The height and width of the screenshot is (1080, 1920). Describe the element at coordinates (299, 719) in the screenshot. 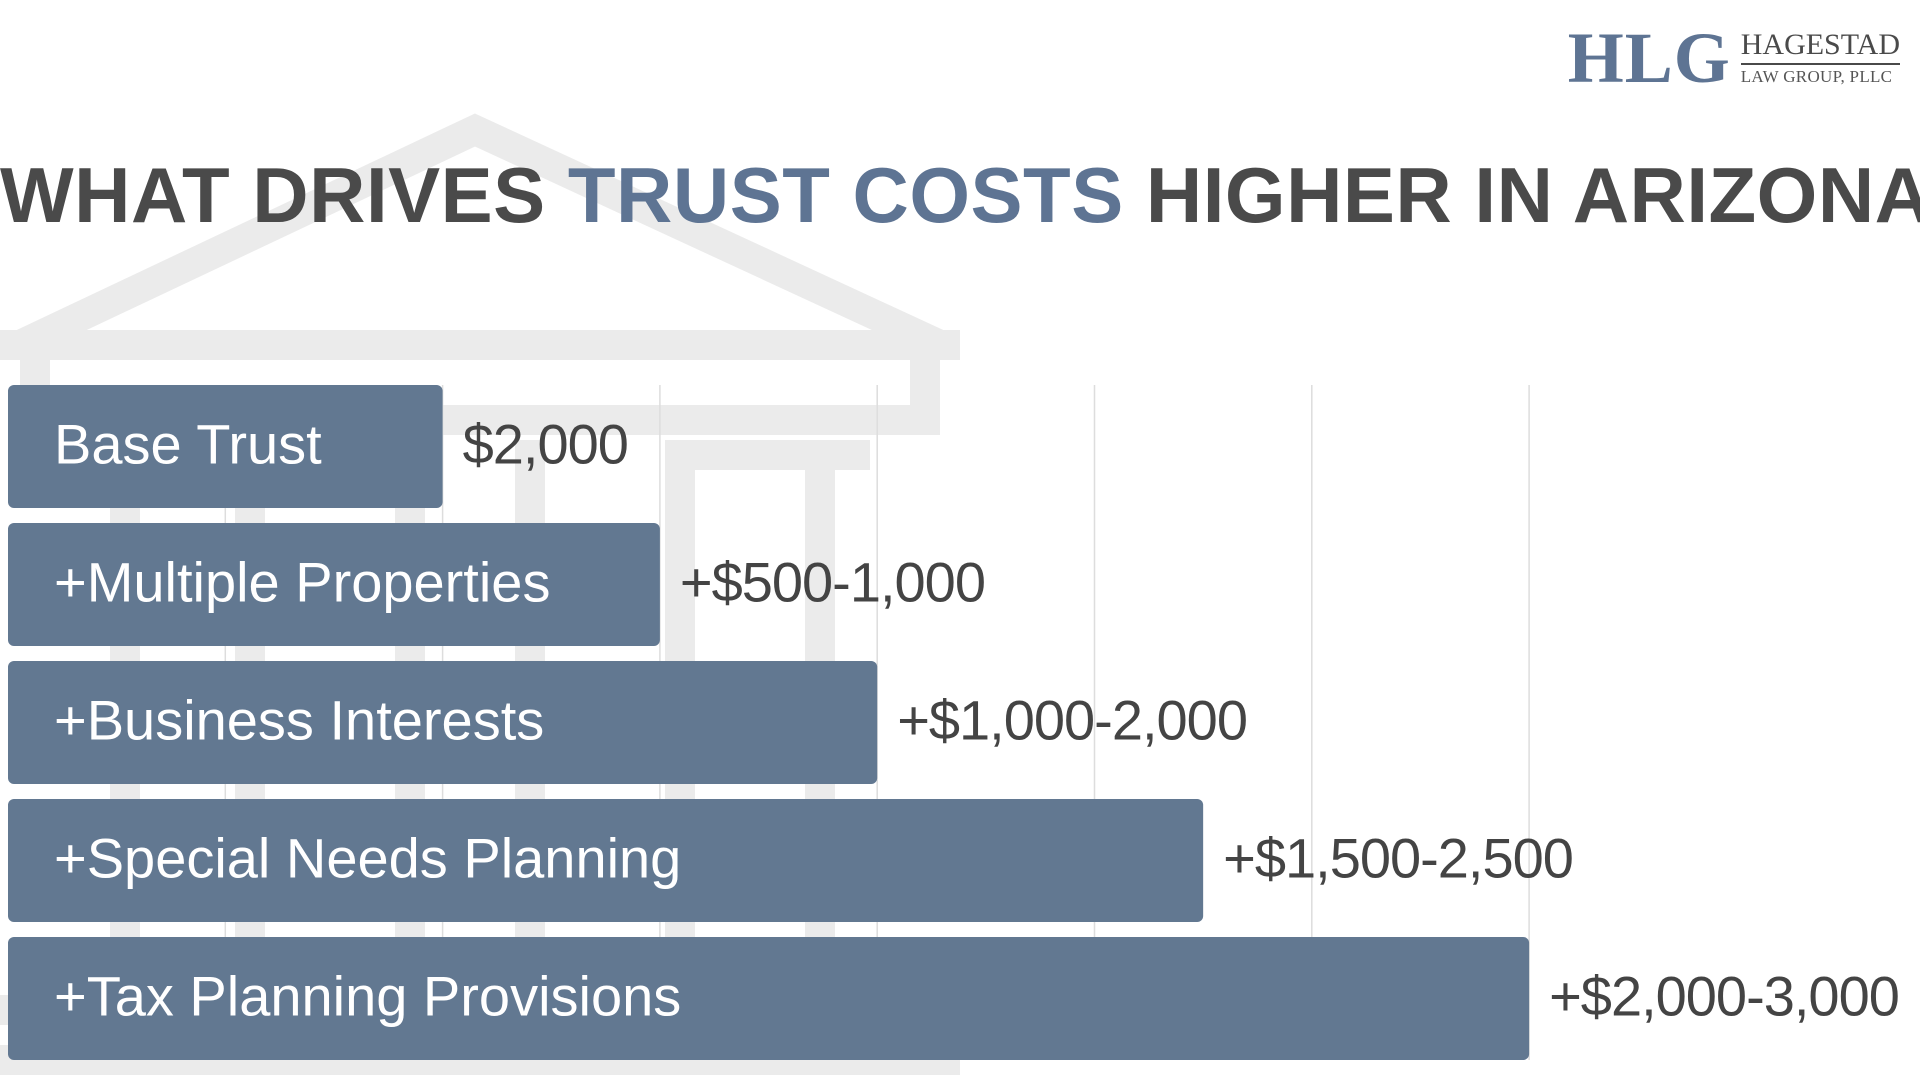

I see `bar-category-label: +Business Interests` at that location.